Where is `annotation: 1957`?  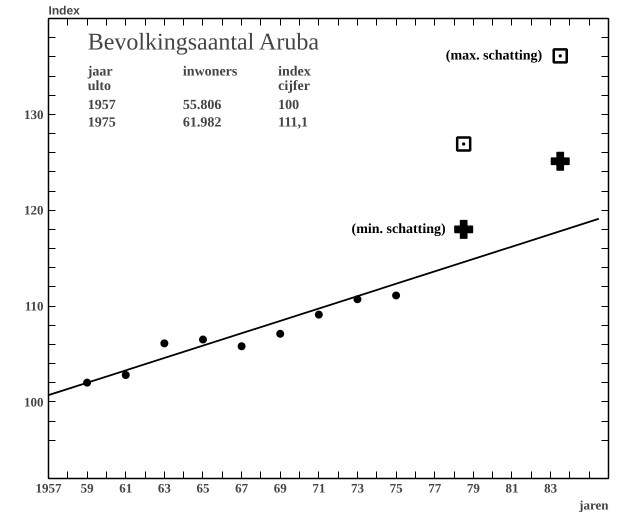
annotation: 1957 is located at coordinates (102, 105).